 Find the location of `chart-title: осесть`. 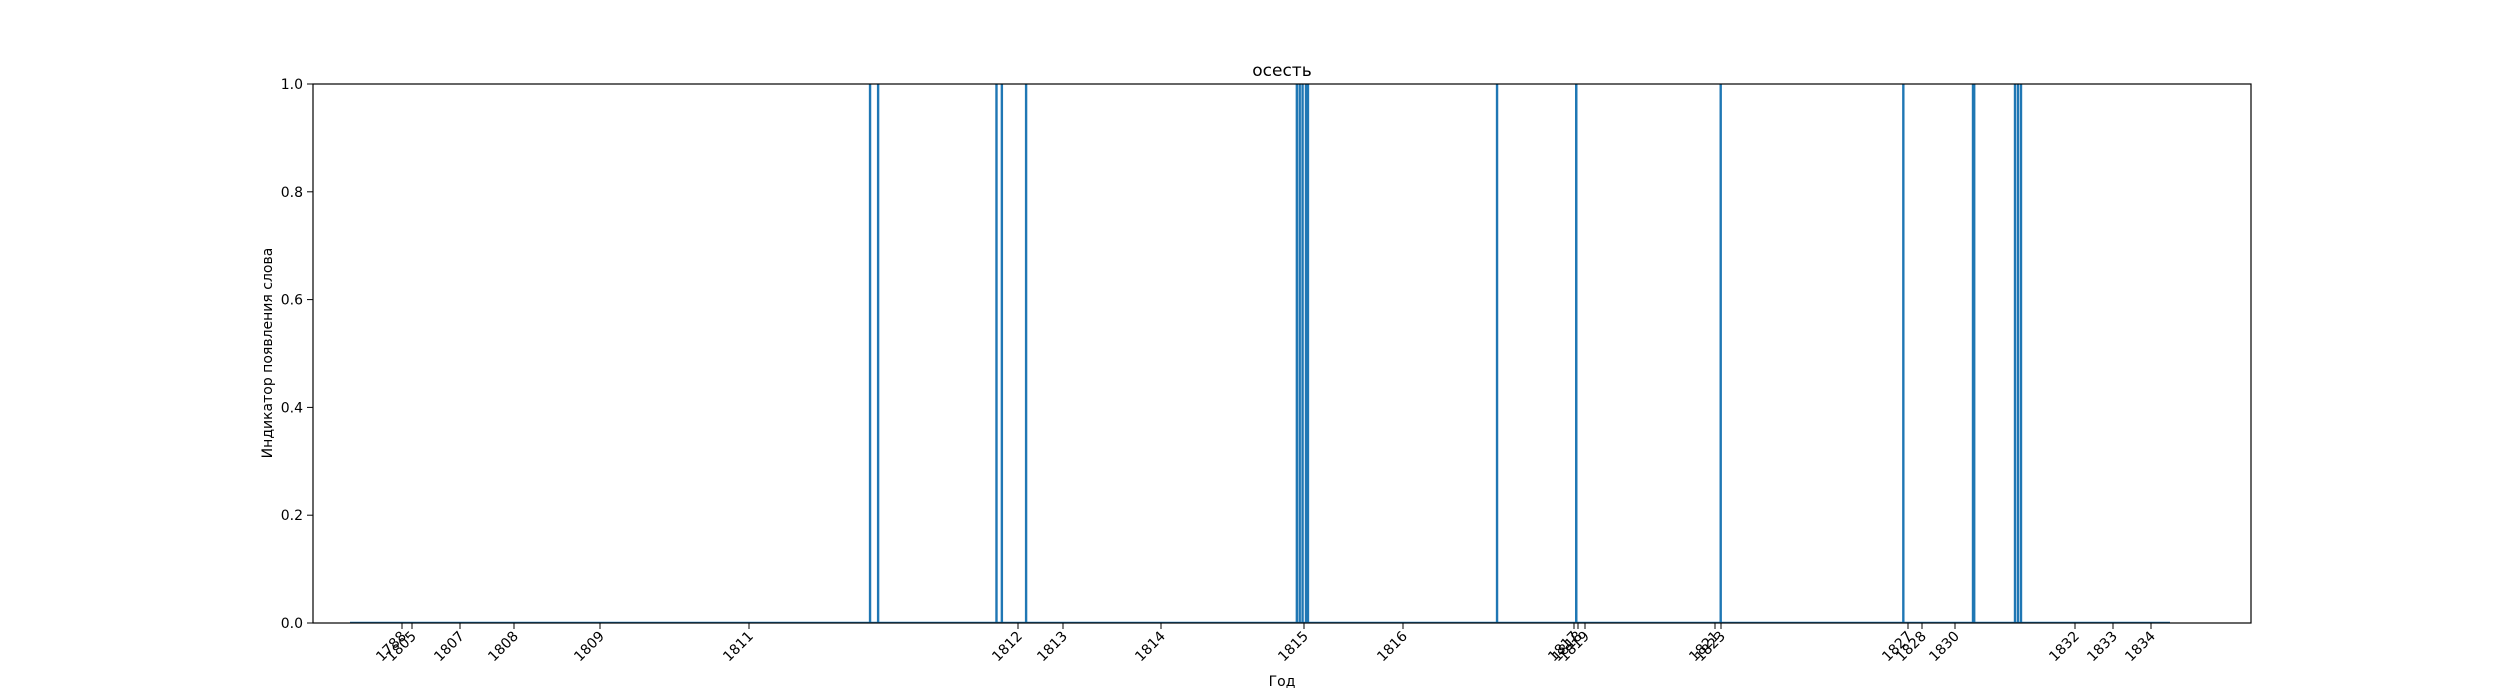

chart-title: осесть is located at coordinates (1281, 71).